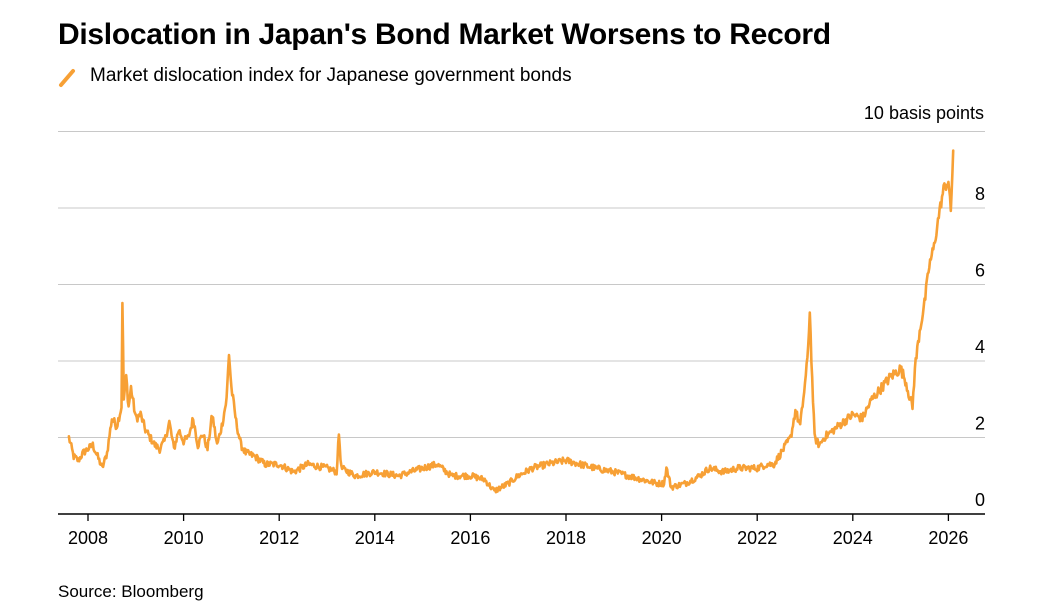 The height and width of the screenshot is (616, 1056). I want to click on x-tick-label: 2026, so click(948, 538).